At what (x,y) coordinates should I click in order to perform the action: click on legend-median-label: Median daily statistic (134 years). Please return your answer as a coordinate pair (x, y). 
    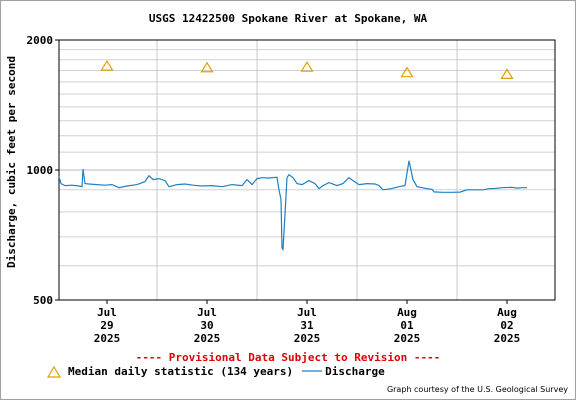
    Looking at the image, I should click on (181, 371).